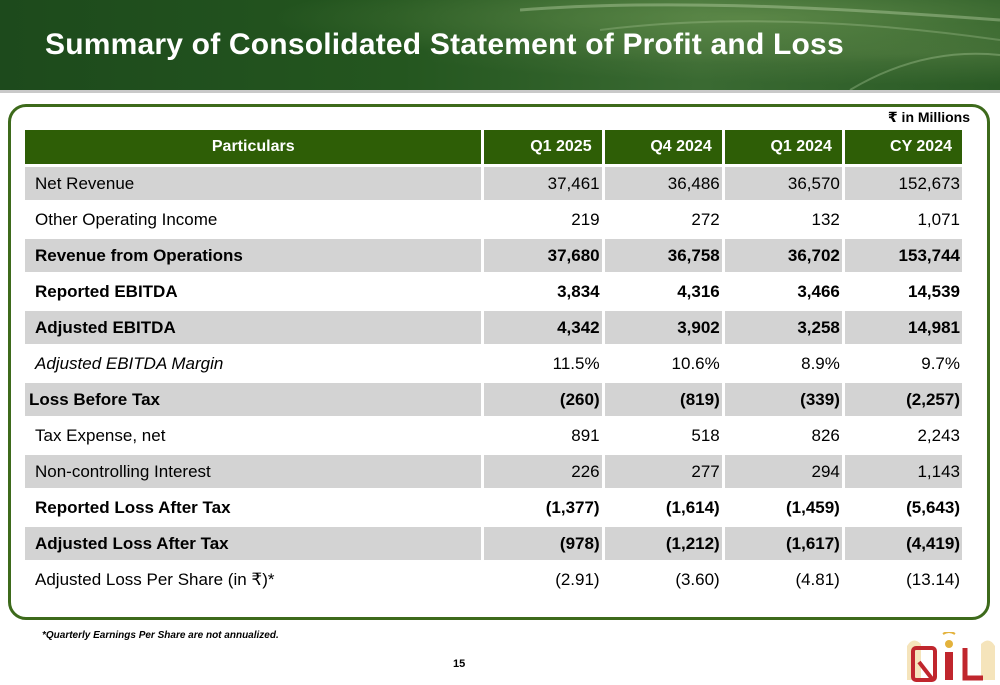 Image resolution: width=1000 pixels, height=685 pixels. I want to click on cell-value: 36,758, so click(663, 254).